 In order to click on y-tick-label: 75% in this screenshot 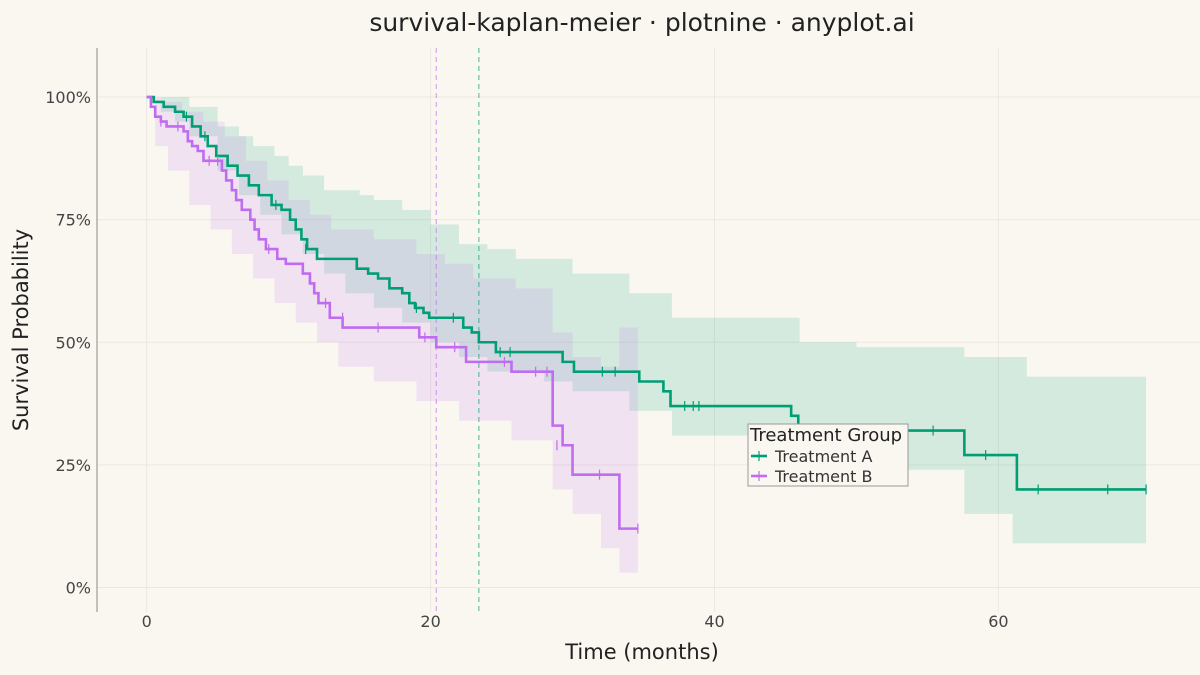, I will do `click(73, 220)`.